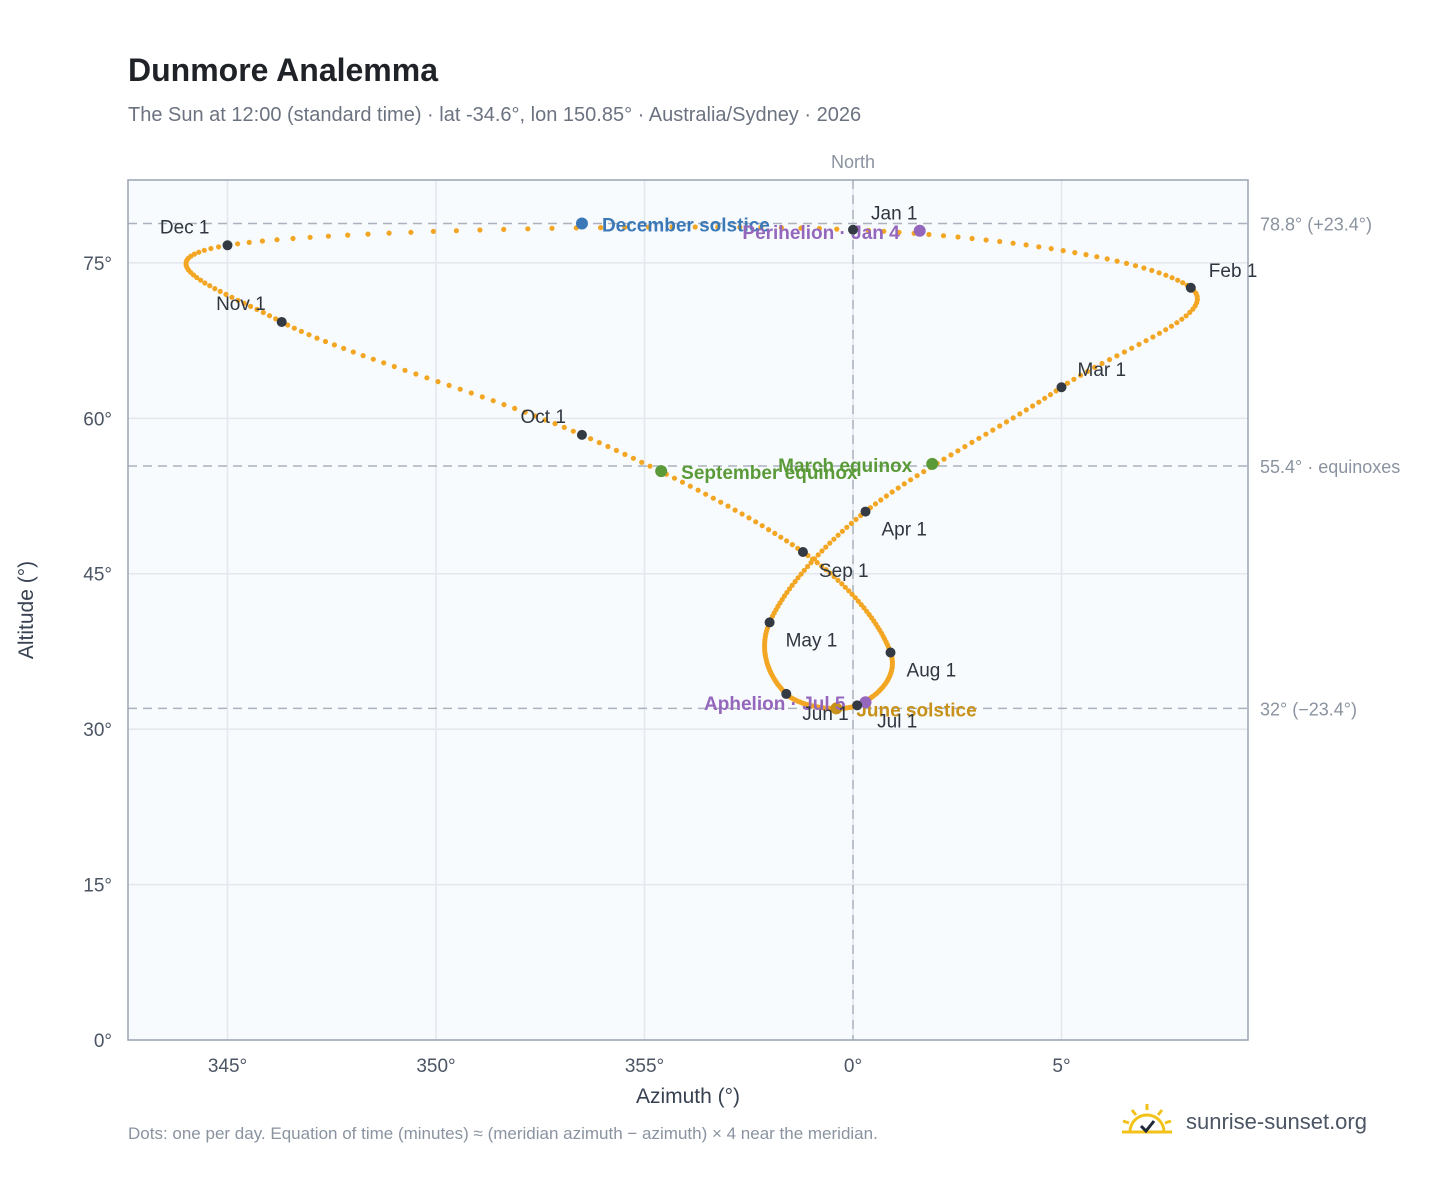 This screenshot has height=1188, width=1448. I want to click on y-axis-ticks: 0° 15° 30° 45° 60° 75°, so click(97, 653).